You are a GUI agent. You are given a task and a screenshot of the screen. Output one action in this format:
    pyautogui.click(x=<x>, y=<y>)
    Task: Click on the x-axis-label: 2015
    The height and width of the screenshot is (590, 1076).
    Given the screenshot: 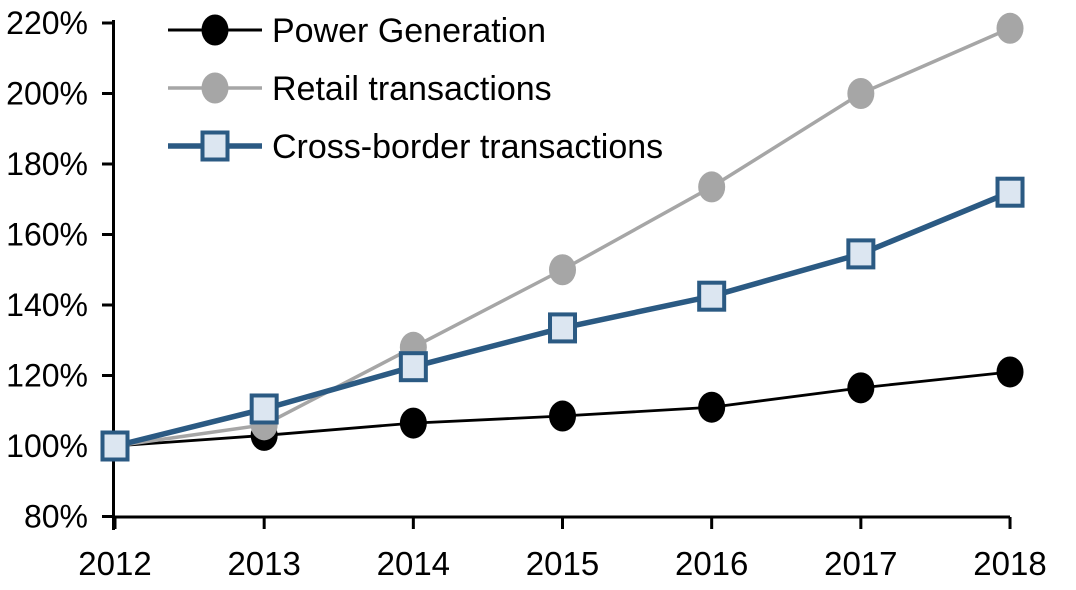 What is the action you would take?
    pyautogui.click(x=562, y=563)
    